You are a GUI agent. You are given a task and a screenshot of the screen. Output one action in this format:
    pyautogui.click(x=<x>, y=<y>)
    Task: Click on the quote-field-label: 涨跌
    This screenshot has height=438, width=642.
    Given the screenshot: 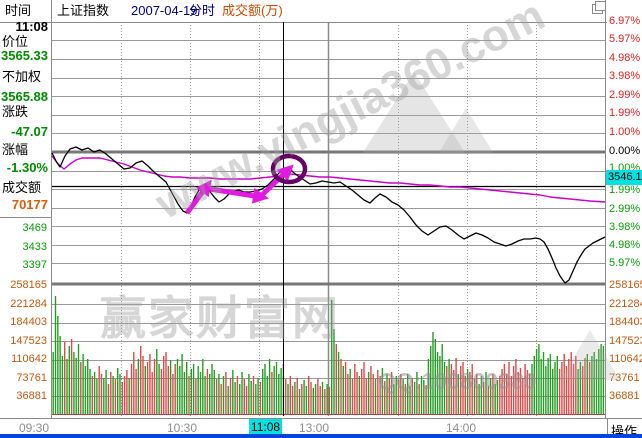 What is the action you would take?
    pyautogui.click(x=15, y=111)
    